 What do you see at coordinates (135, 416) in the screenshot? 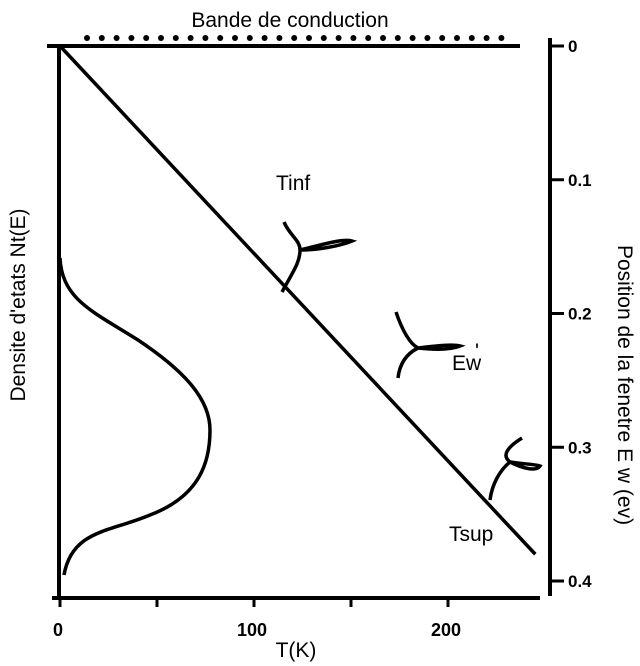
I see `density-of-states-curve` at bounding box center [135, 416].